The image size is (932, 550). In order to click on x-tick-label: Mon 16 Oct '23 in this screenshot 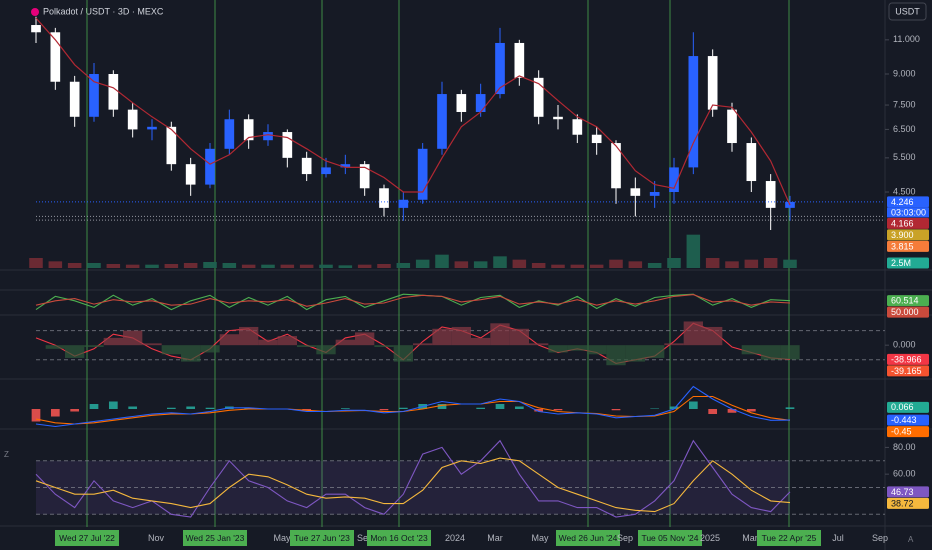, I will do `click(399, 538)`.